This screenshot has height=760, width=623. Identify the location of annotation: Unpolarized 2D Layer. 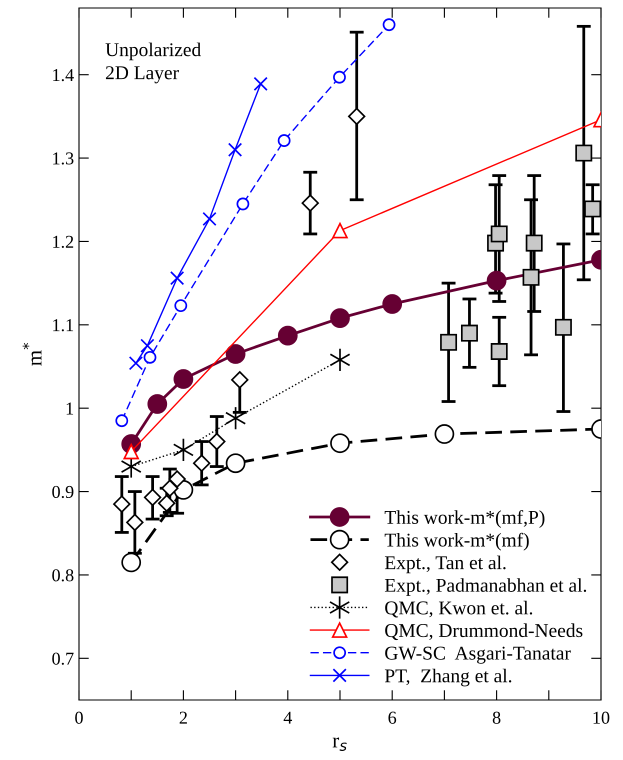
(153, 63).